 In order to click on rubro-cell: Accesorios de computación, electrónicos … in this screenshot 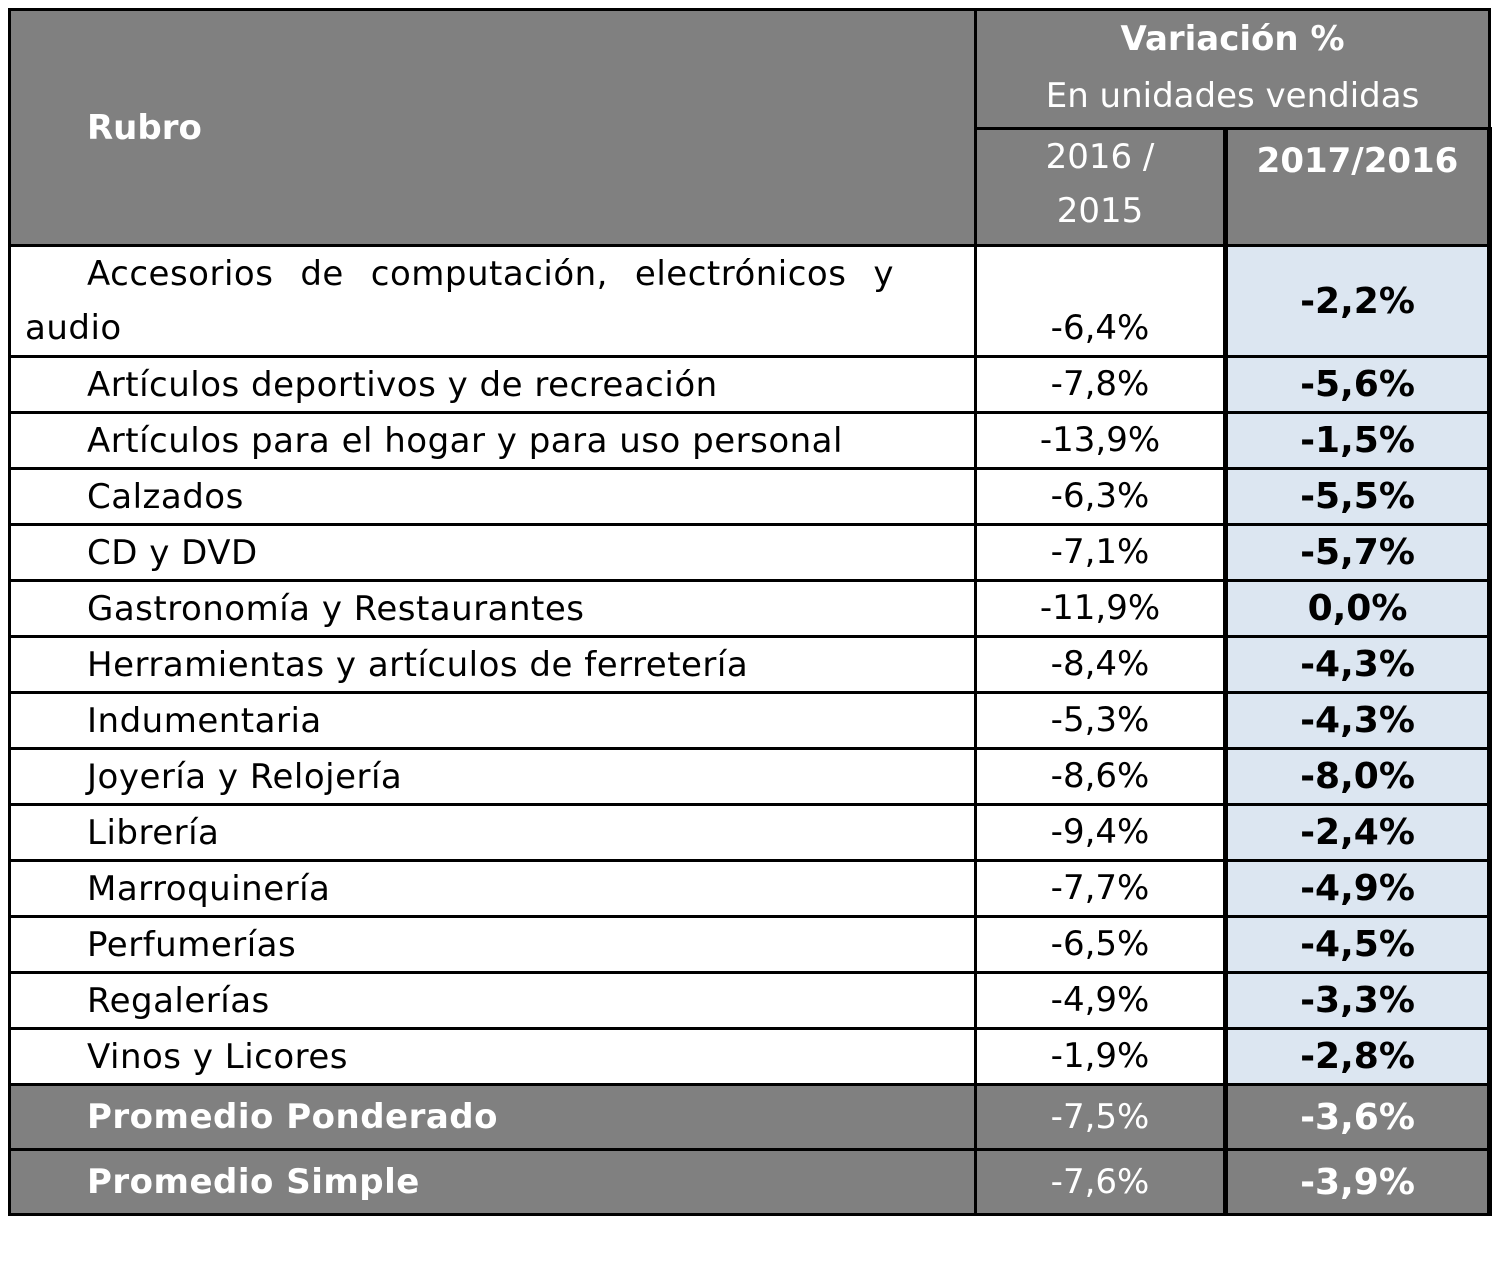, I will do `click(492, 301)`.